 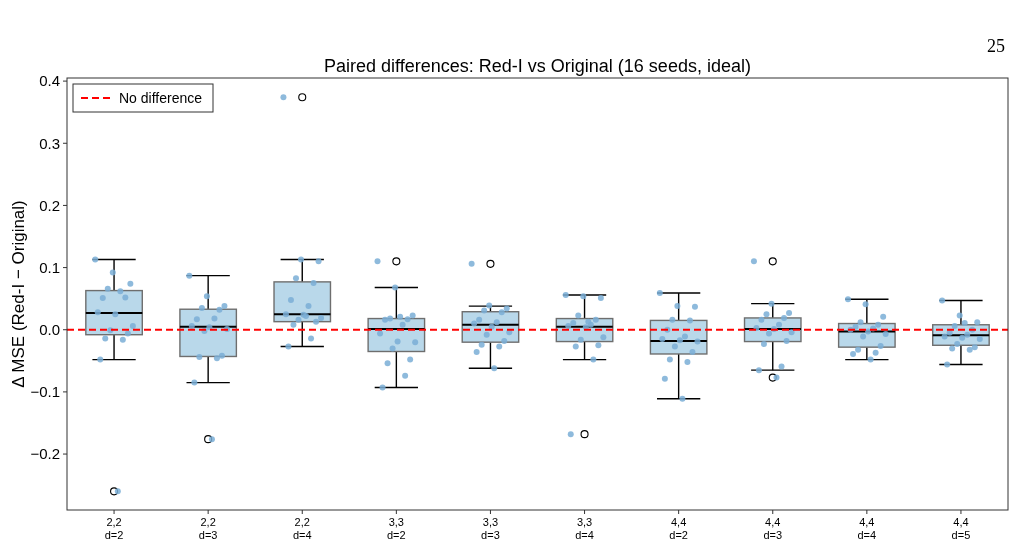 What do you see at coordinates (49, 81) in the screenshot?
I see `y-tick-label: 0.4` at bounding box center [49, 81].